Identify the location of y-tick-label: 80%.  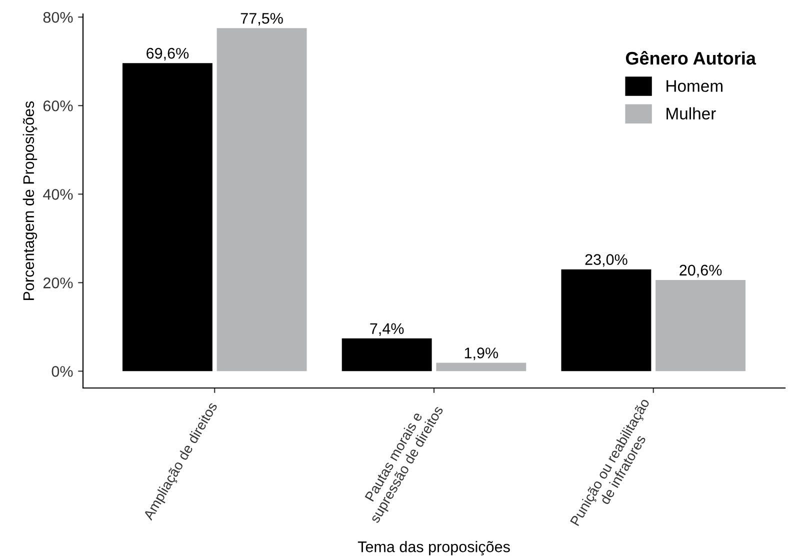
(58, 17).